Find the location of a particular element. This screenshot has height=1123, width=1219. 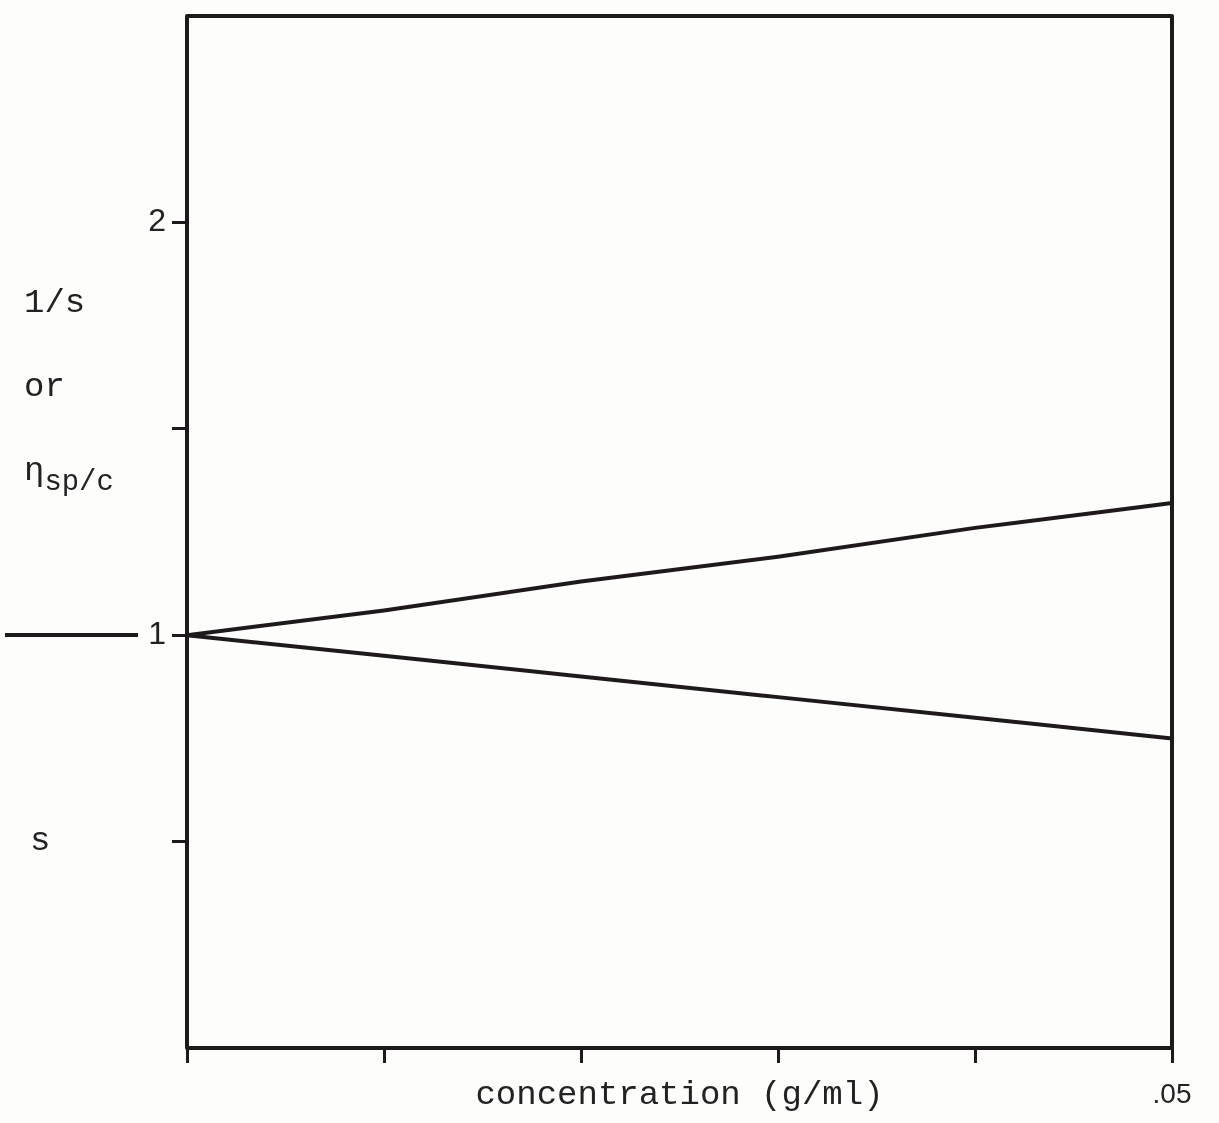

y-tick-label: 1 is located at coordinates (157, 633).